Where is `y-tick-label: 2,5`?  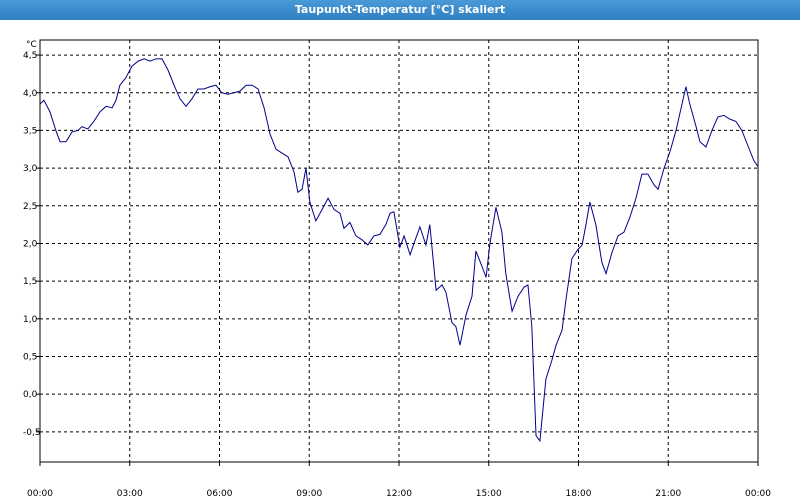
y-tick-label: 2,5 is located at coordinates (30, 207).